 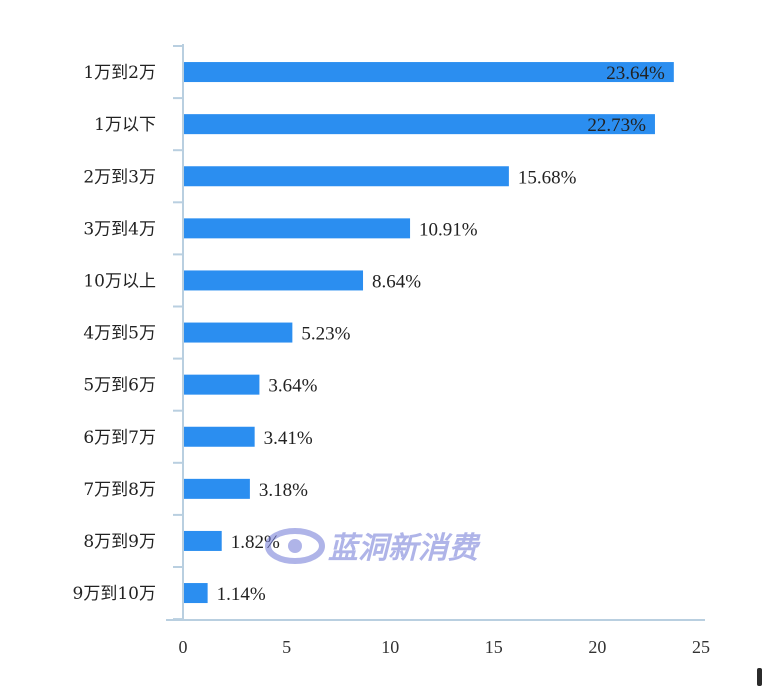 What do you see at coordinates (119, 73) in the screenshot?
I see `category-label: 1万到2万` at bounding box center [119, 73].